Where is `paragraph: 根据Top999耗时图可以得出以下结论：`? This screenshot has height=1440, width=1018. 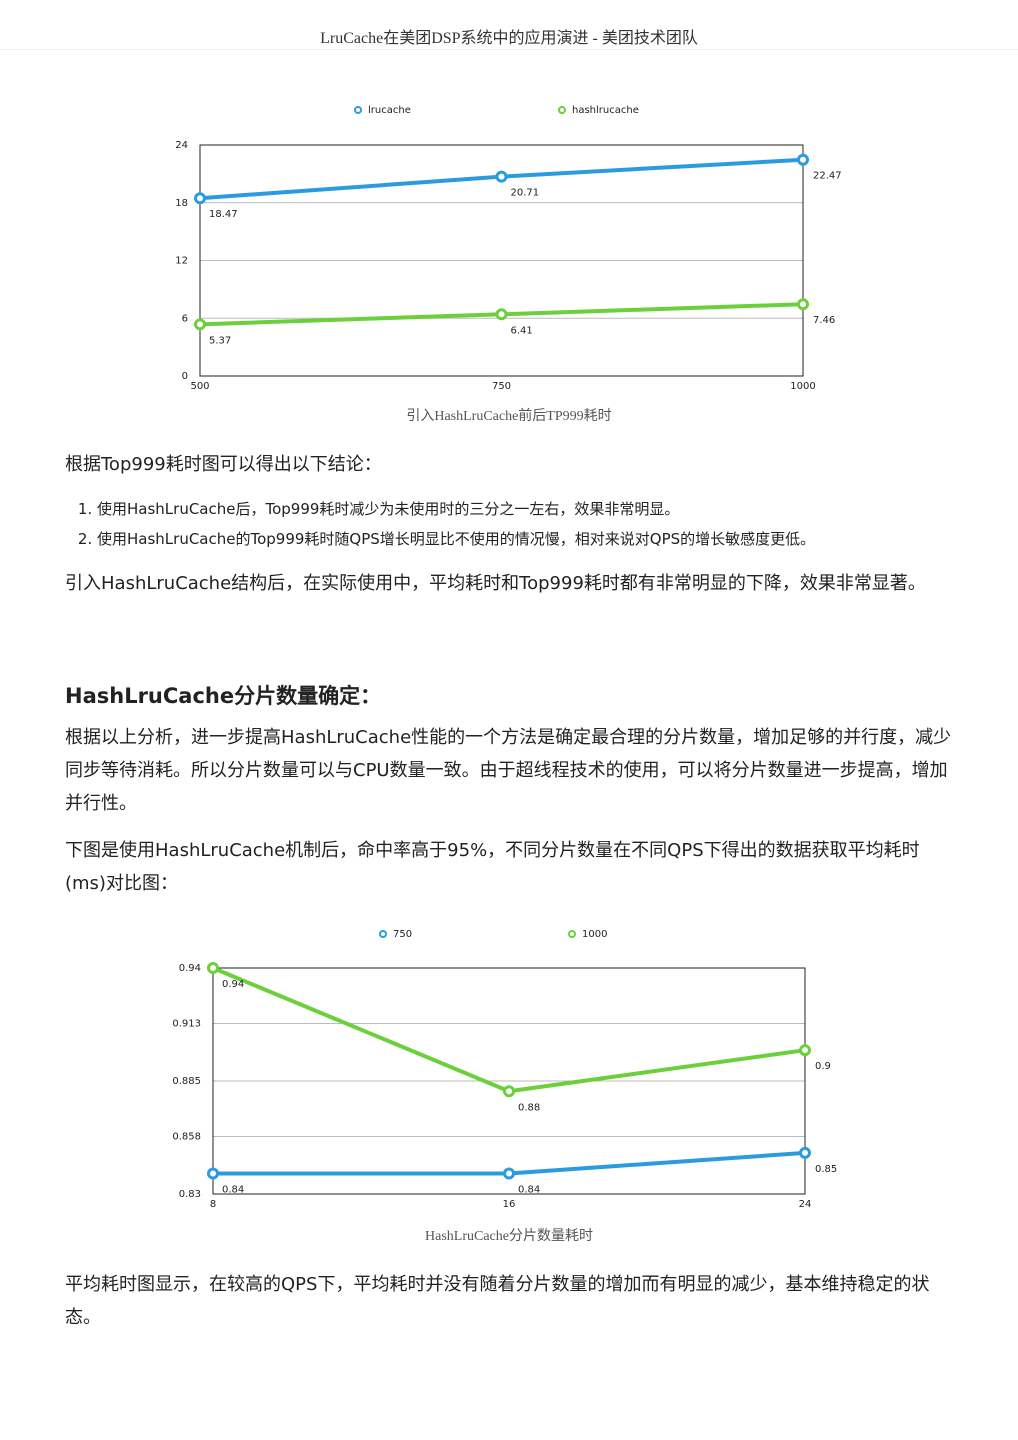 paragraph: 根据Top999耗时图可以得出以下结论： is located at coordinates (223, 464).